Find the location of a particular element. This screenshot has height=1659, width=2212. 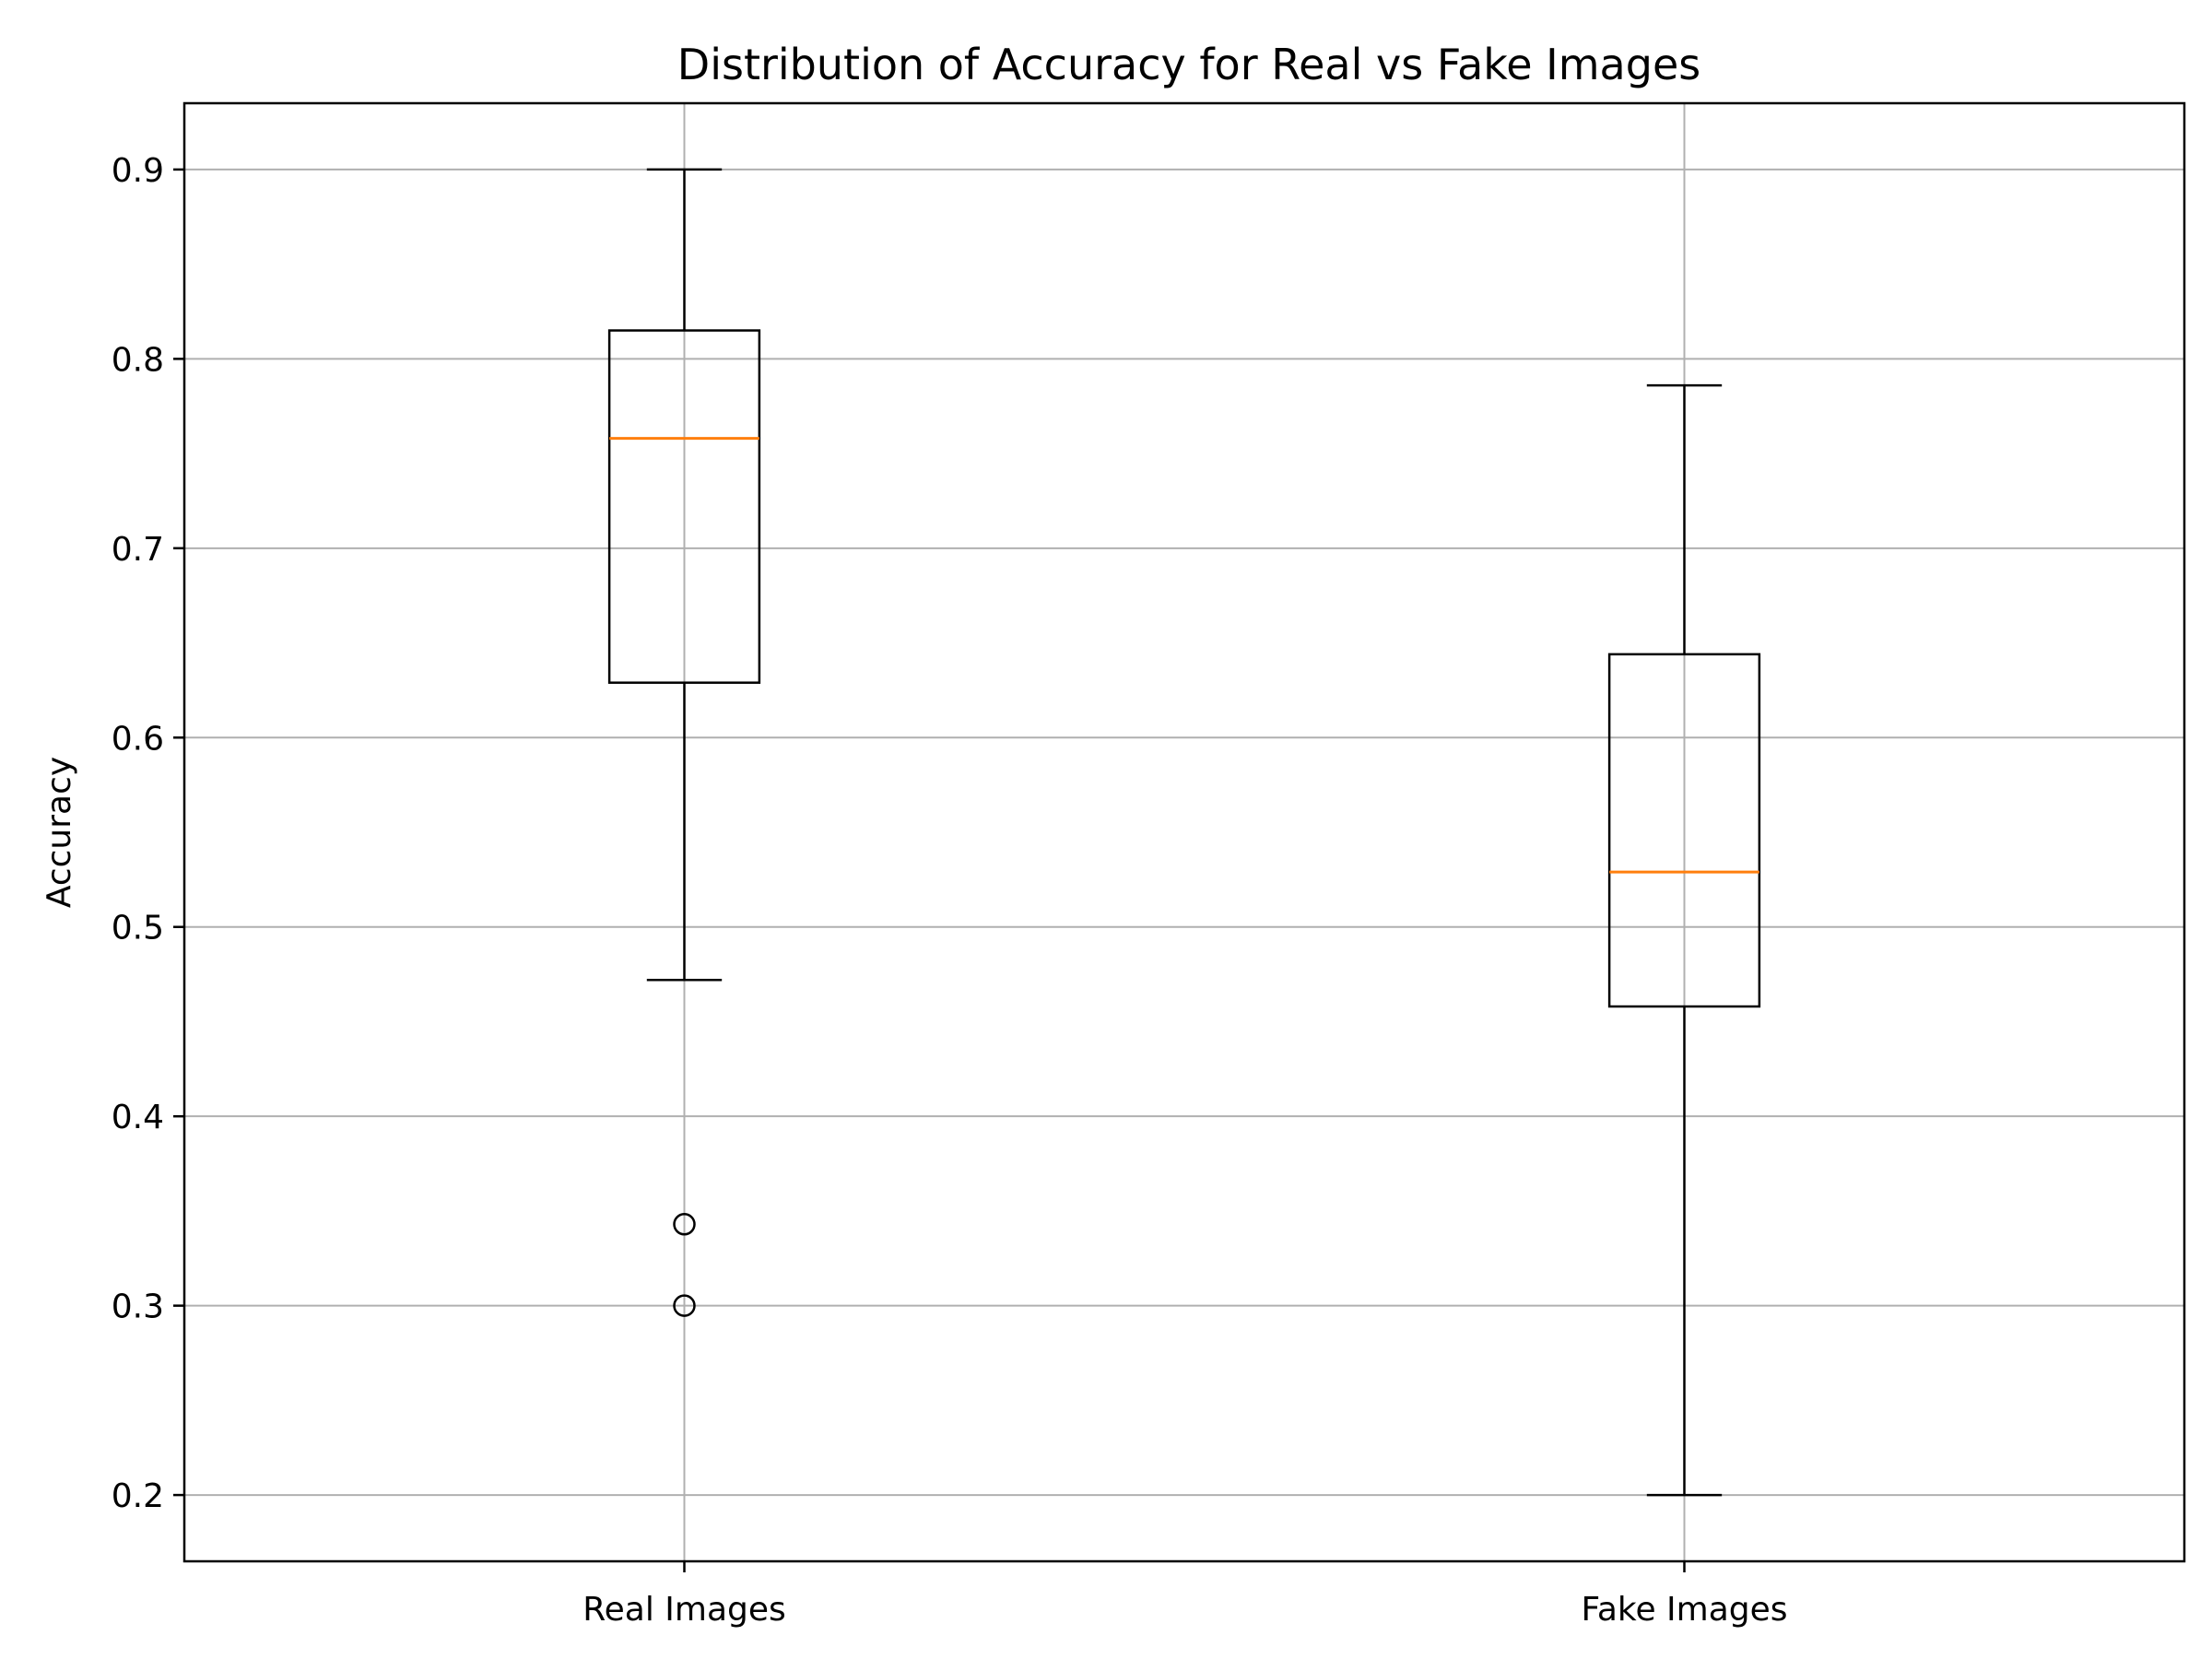

y-tick-label: 0.9 is located at coordinates (138, 171).